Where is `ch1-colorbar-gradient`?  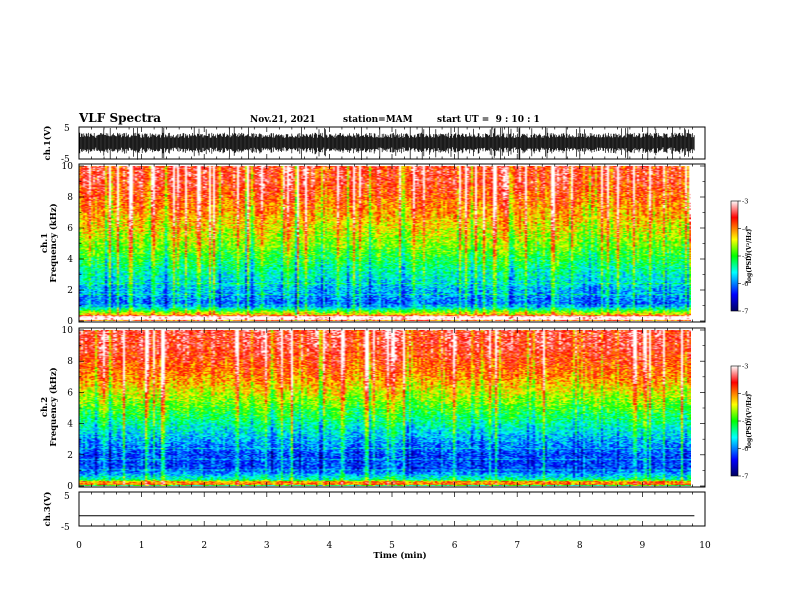
ch1-colorbar-gradient is located at coordinates (734, 256).